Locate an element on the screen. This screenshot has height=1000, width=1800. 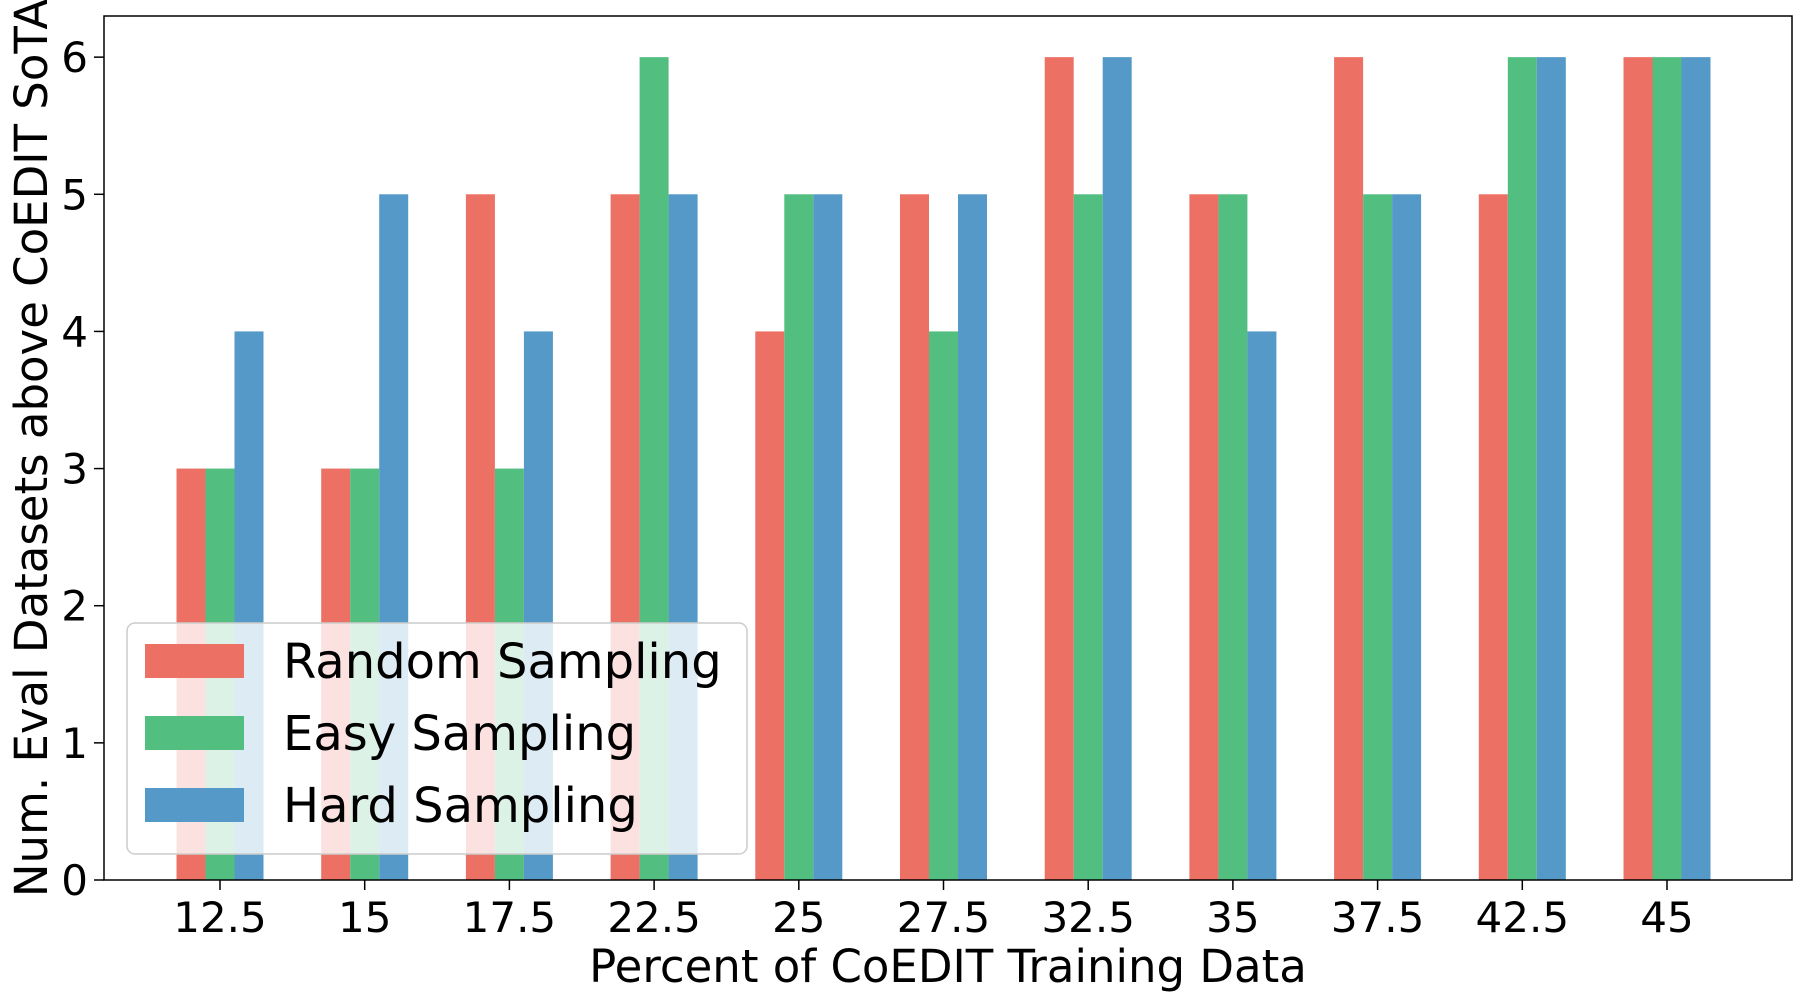
x-tick-label: 22.5 is located at coordinates (654, 917).